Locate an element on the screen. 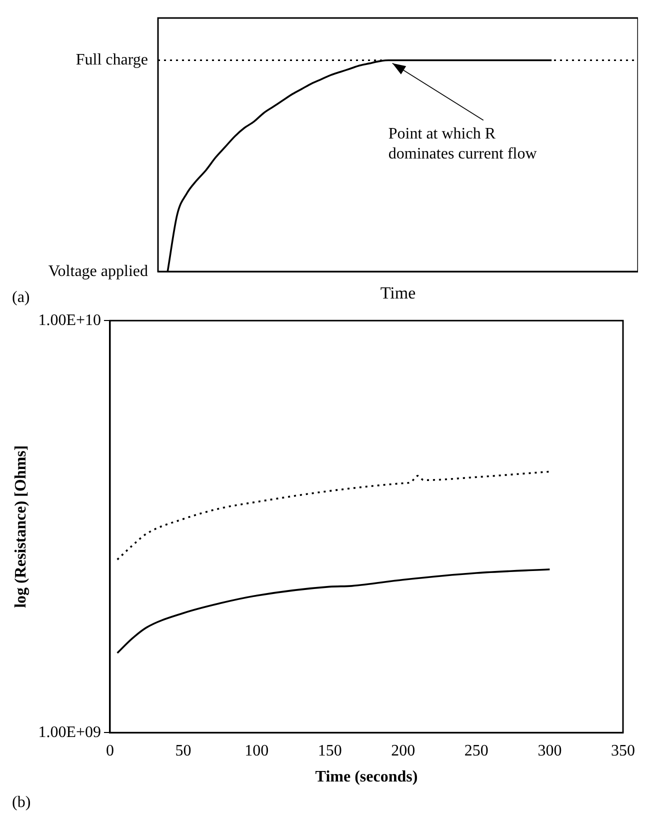 This screenshot has height=823, width=646. text: (b) is located at coordinates (21, 803).